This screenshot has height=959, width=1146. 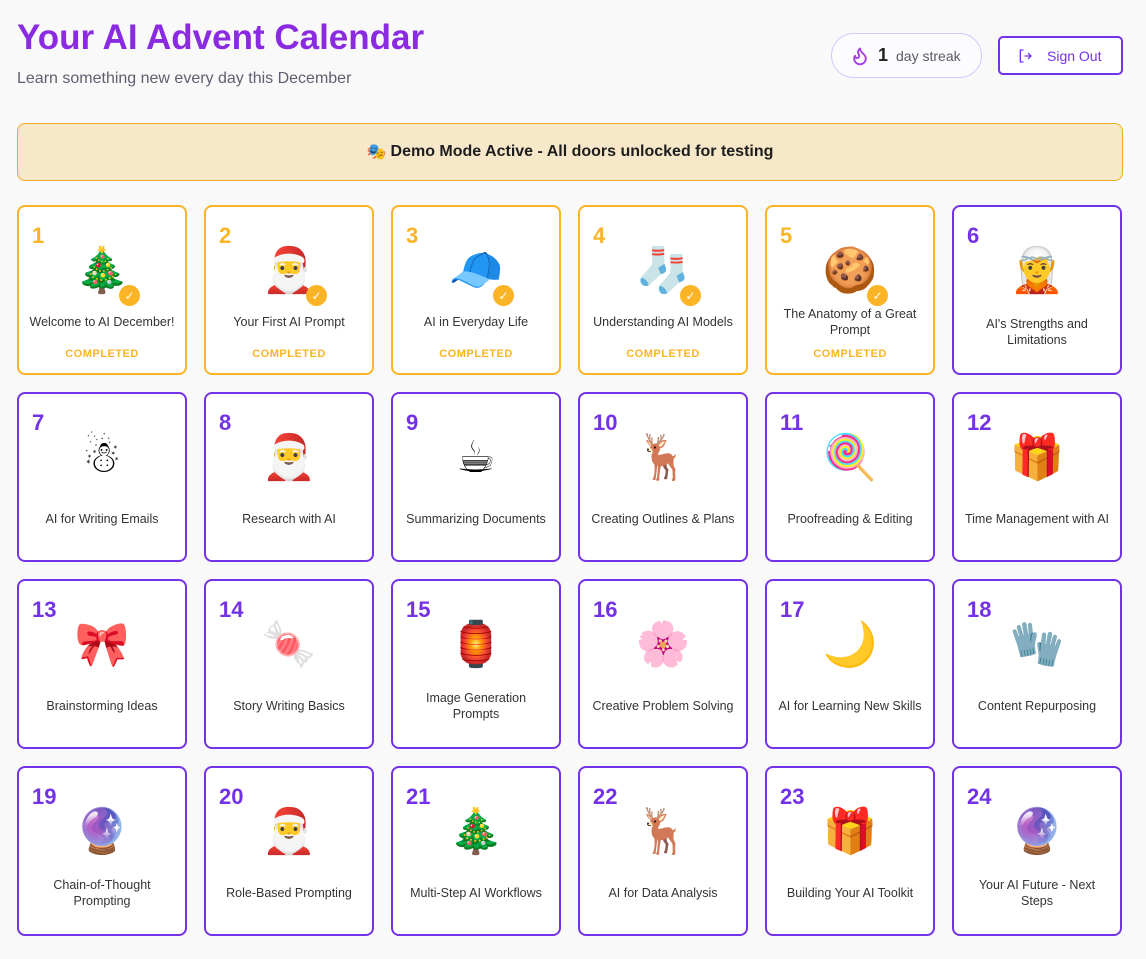 I want to click on day-title: Your AI Future - Next Steps, so click(x=1037, y=893).